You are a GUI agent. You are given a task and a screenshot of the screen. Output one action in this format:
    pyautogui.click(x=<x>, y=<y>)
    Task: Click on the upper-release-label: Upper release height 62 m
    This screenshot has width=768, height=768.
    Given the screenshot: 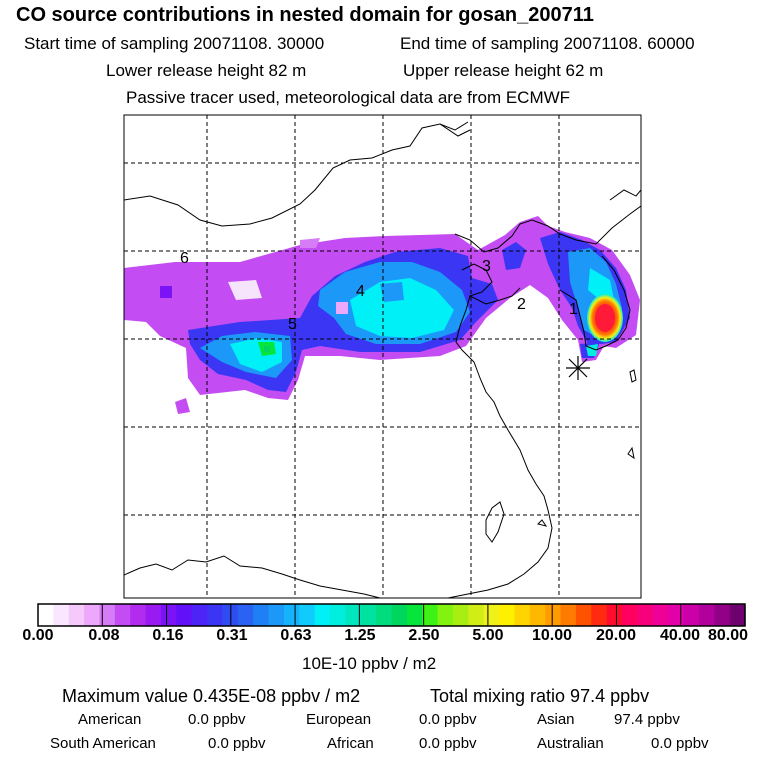 What is the action you would take?
    pyautogui.click(x=503, y=70)
    